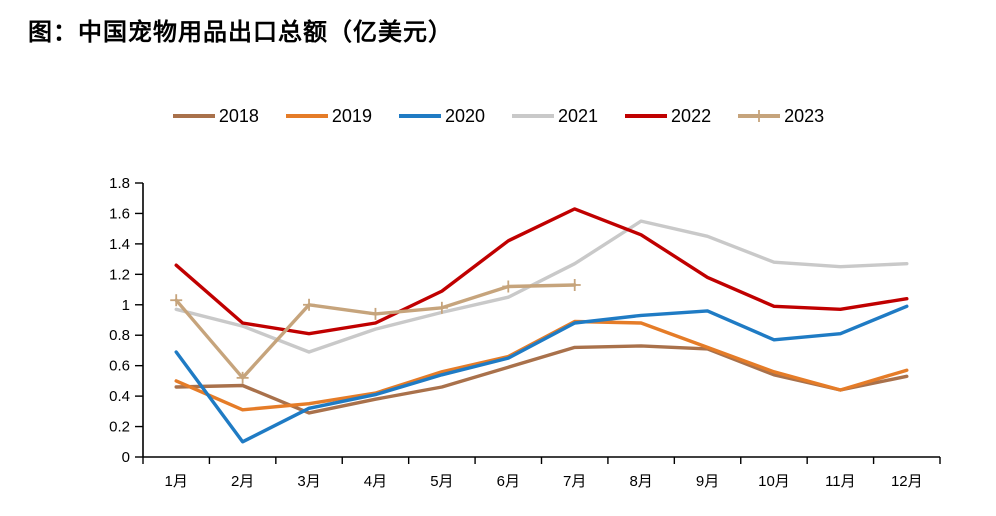 The height and width of the screenshot is (516, 996). Describe the element at coordinates (242, 481) in the screenshot. I see `x-tick-label: 2月` at that location.